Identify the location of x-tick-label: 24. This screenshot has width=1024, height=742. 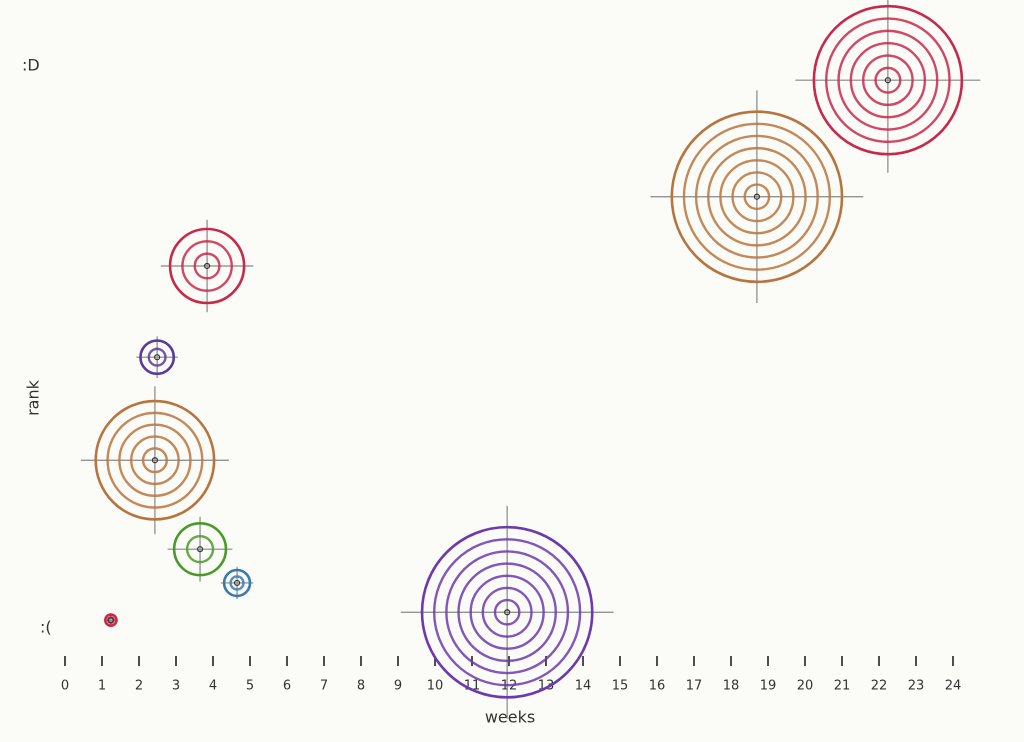
(953, 686).